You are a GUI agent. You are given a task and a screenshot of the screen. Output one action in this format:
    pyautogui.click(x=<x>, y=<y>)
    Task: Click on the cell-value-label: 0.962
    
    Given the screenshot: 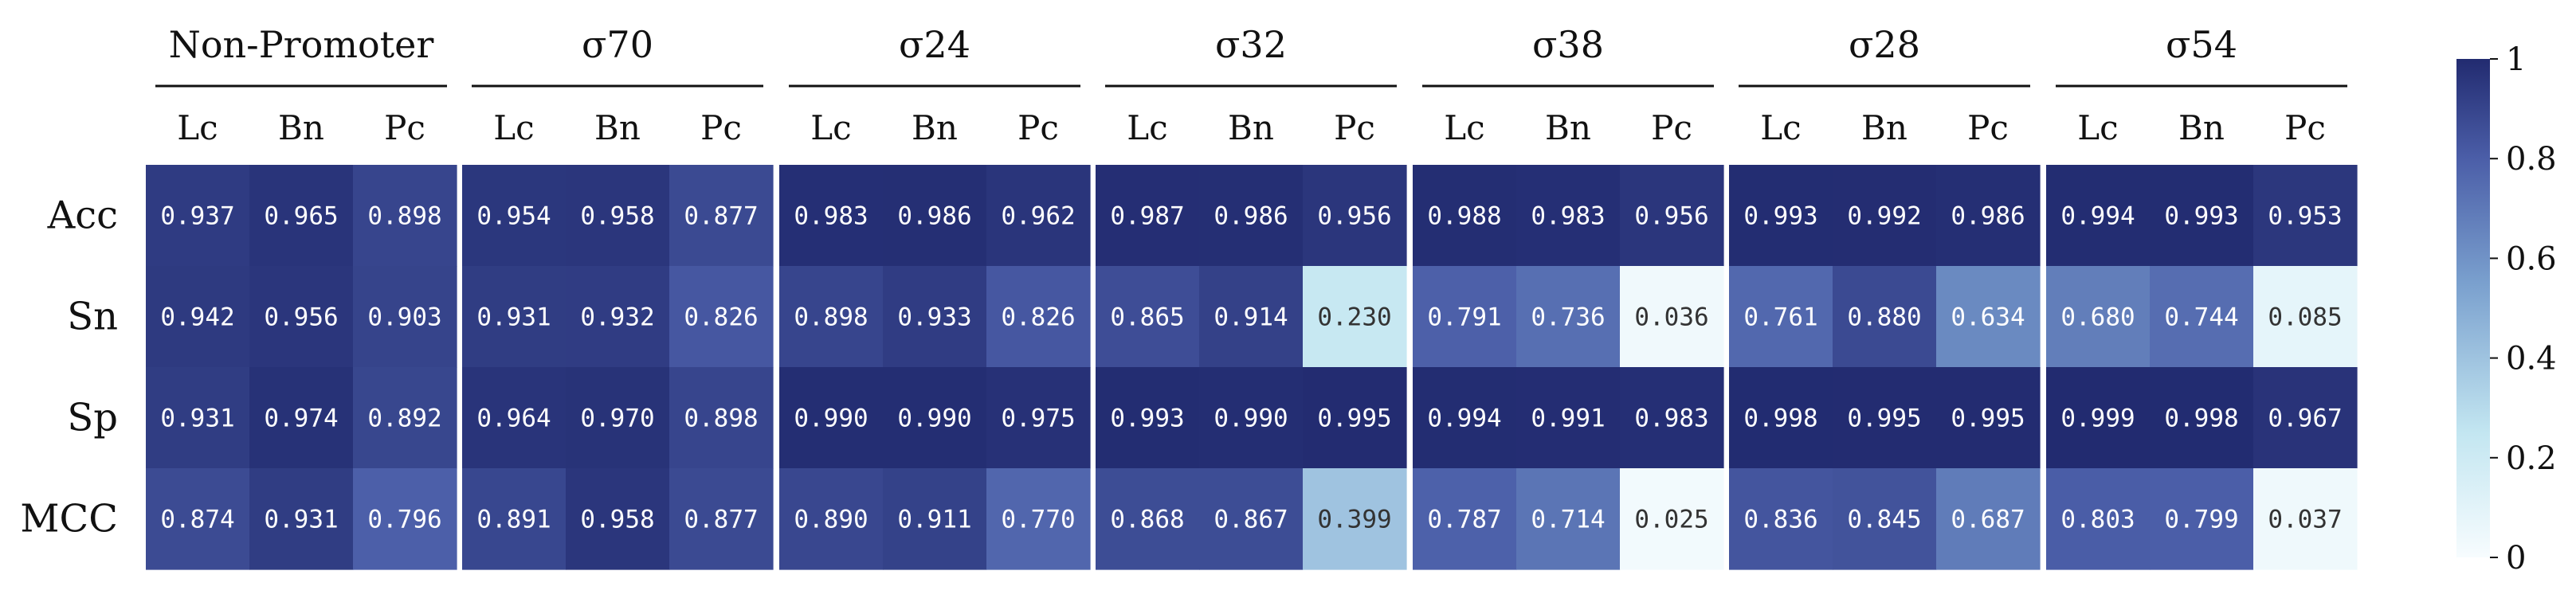 What is the action you would take?
    pyautogui.click(x=1038, y=216)
    